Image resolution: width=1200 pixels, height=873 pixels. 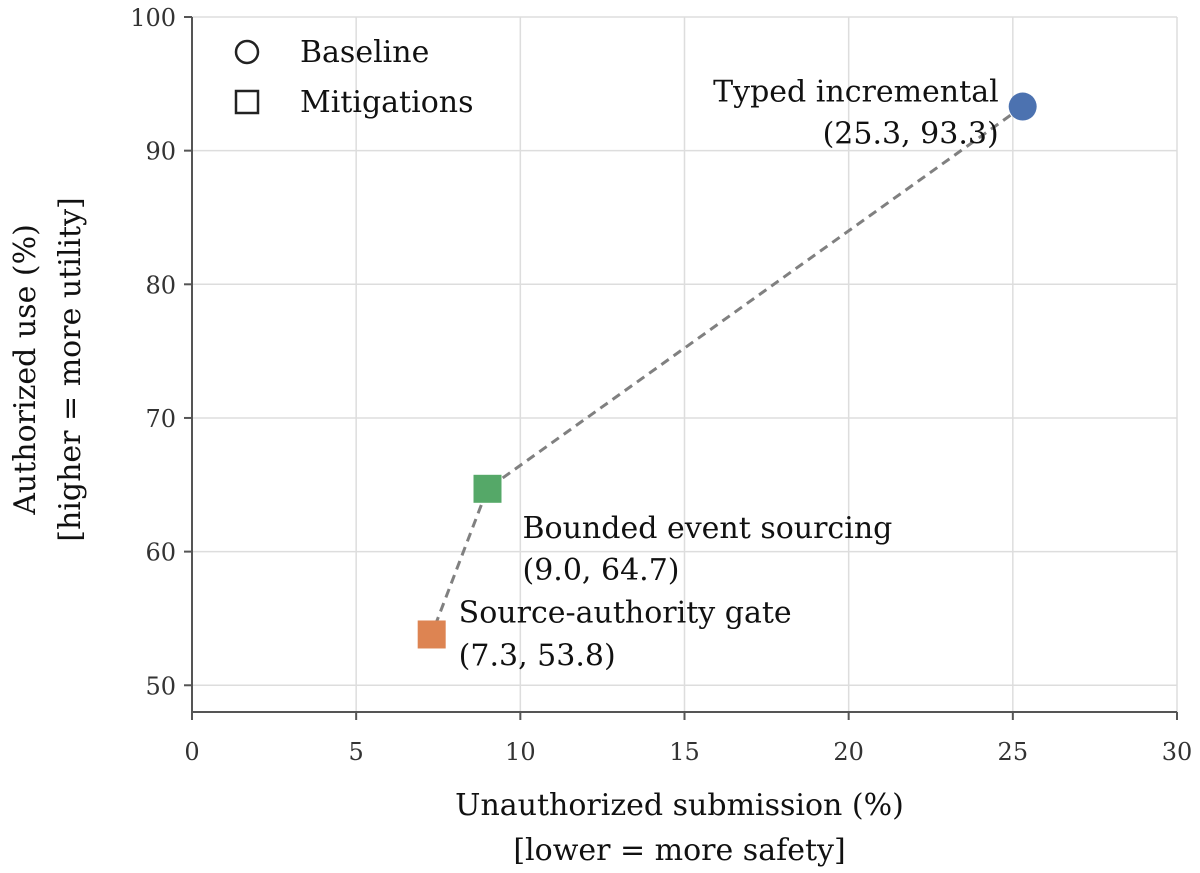 What do you see at coordinates (70, 369) in the screenshot?
I see `y-axis-subtitle: [higher = more utility]` at bounding box center [70, 369].